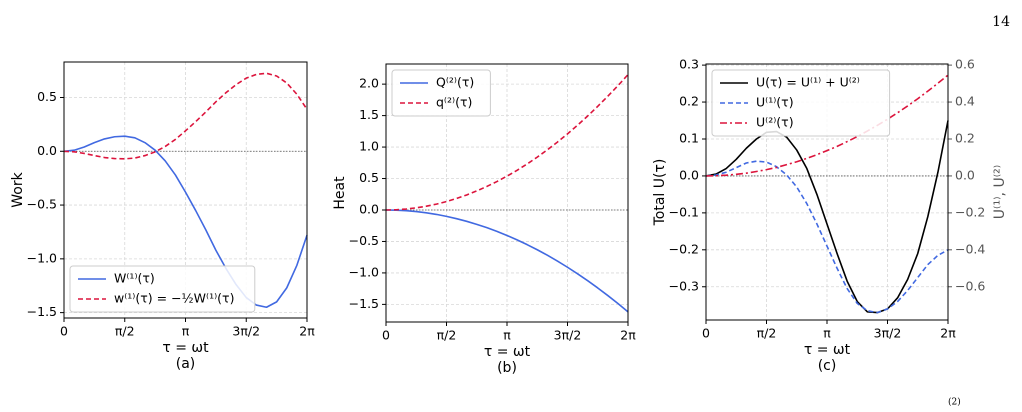 This screenshot has width=1022, height=412. I want to click on footer-fragment: (2), so click(954, 402).